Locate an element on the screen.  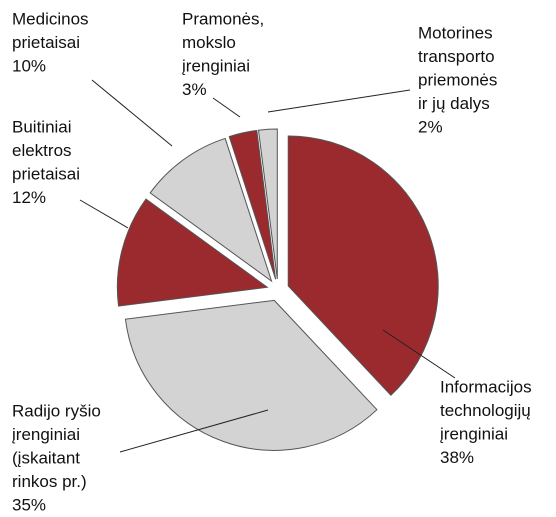
slice-label: ir jų dalys is located at coordinates (454, 103).